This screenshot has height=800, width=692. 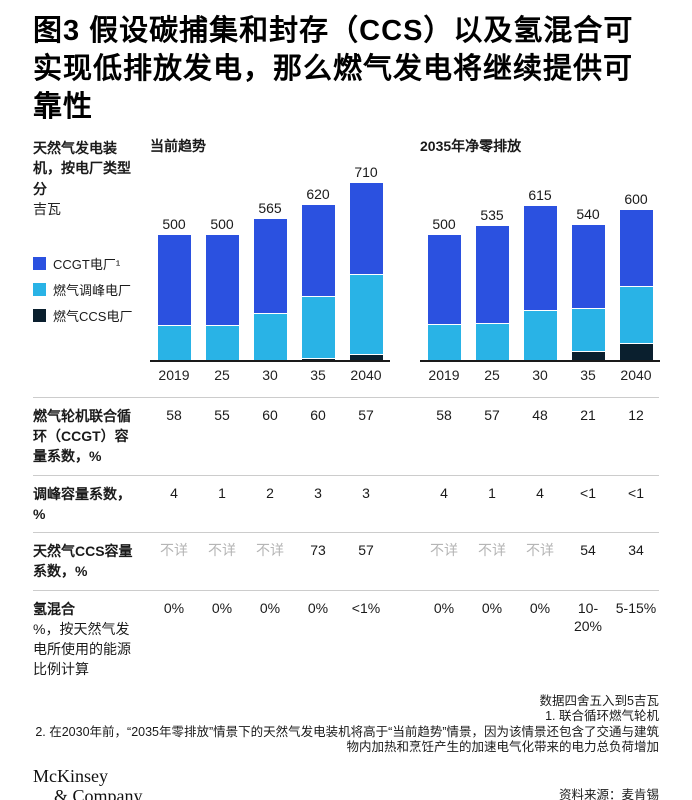 What do you see at coordinates (174, 415) in the screenshot?
I see `table-cell: 58` at bounding box center [174, 415].